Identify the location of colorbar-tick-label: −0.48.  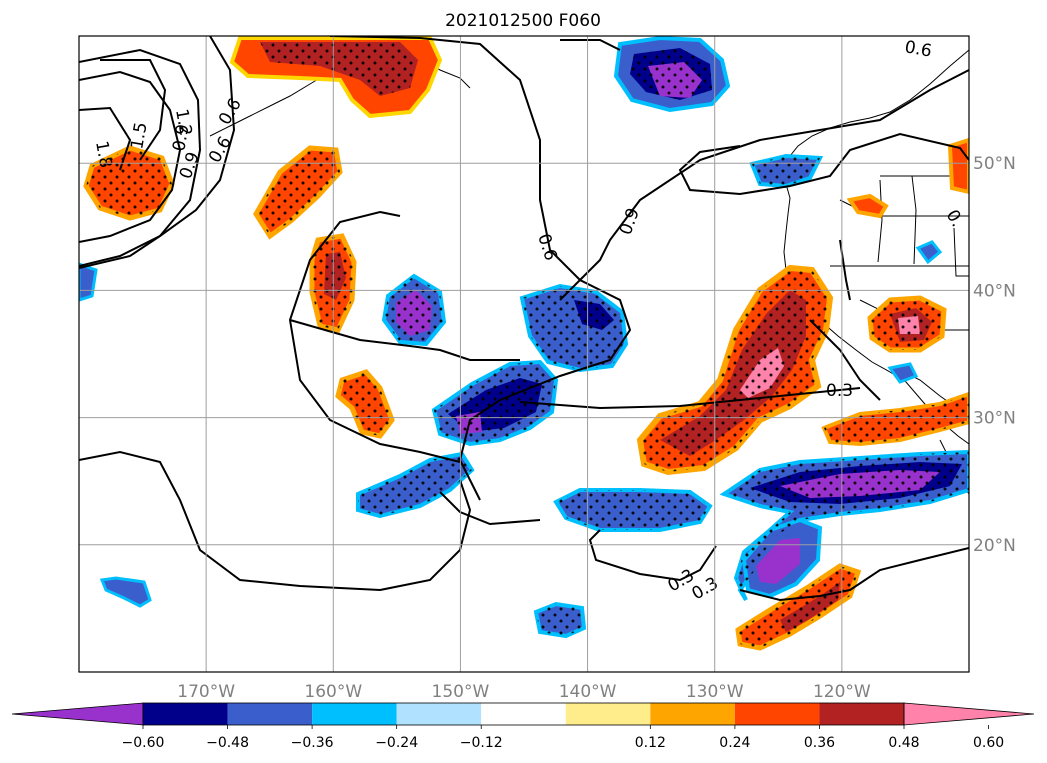
(227, 743).